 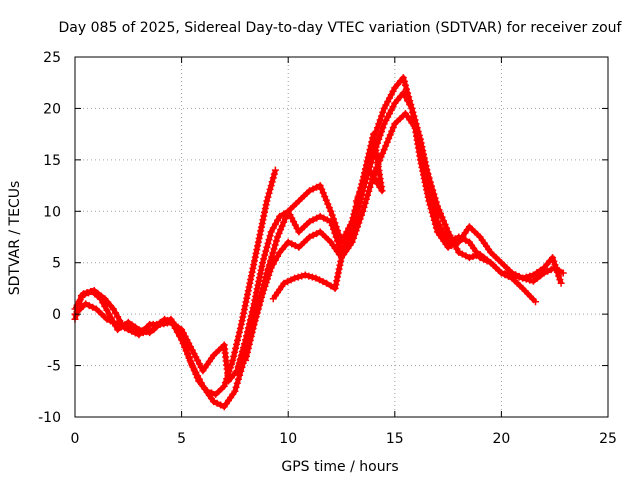 I want to click on x-tick-label: 15, so click(x=395, y=439).